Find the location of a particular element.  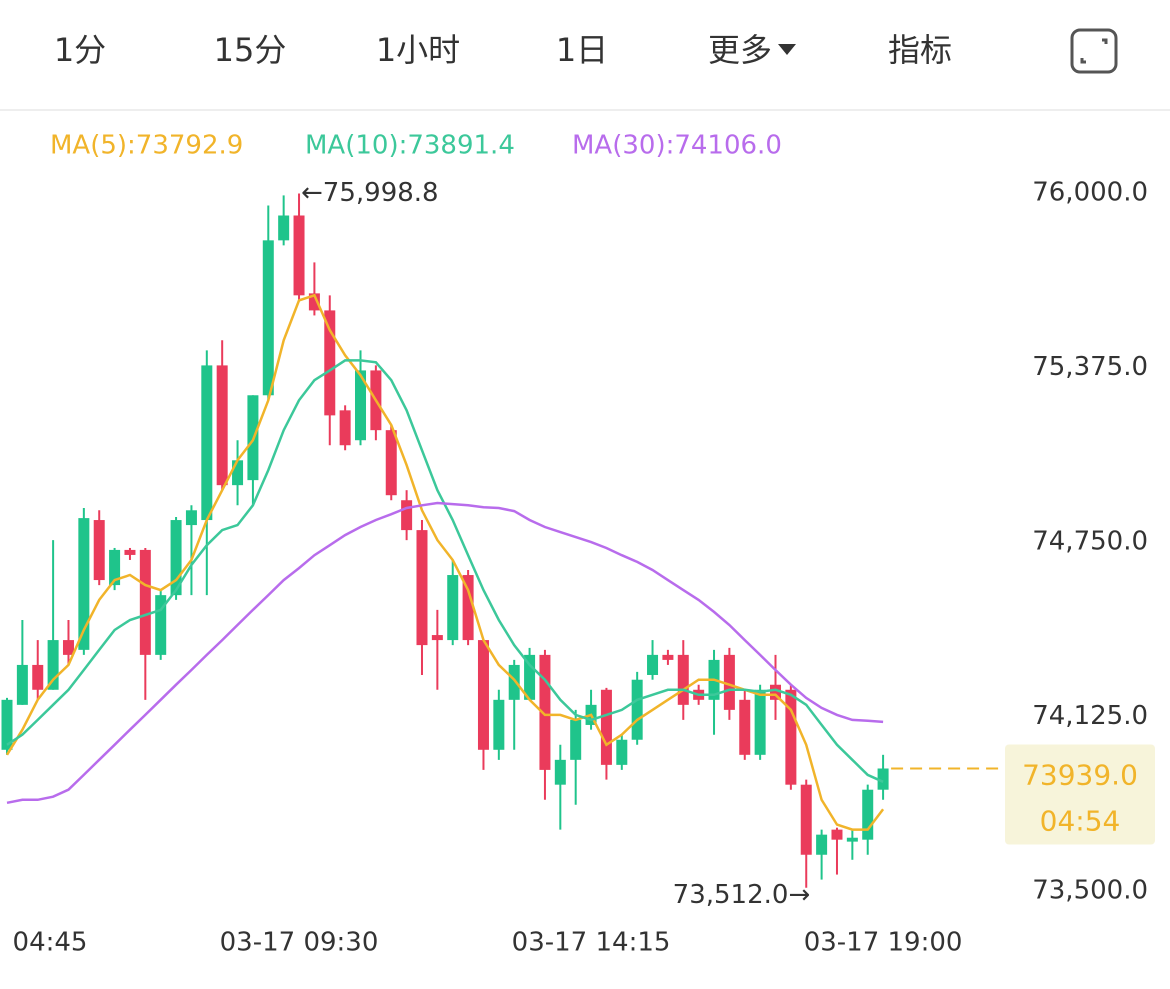

x-tick-label: 03-17 09:30 is located at coordinates (299, 943).